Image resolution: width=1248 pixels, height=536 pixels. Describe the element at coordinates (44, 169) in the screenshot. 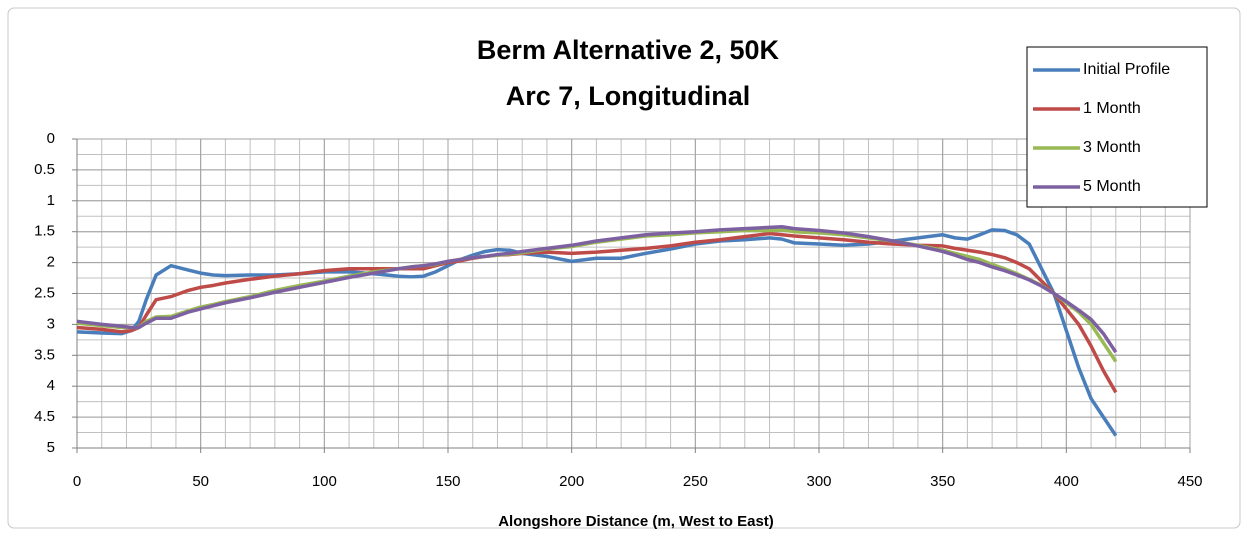

I see `y-tick-label: 0.5` at that location.